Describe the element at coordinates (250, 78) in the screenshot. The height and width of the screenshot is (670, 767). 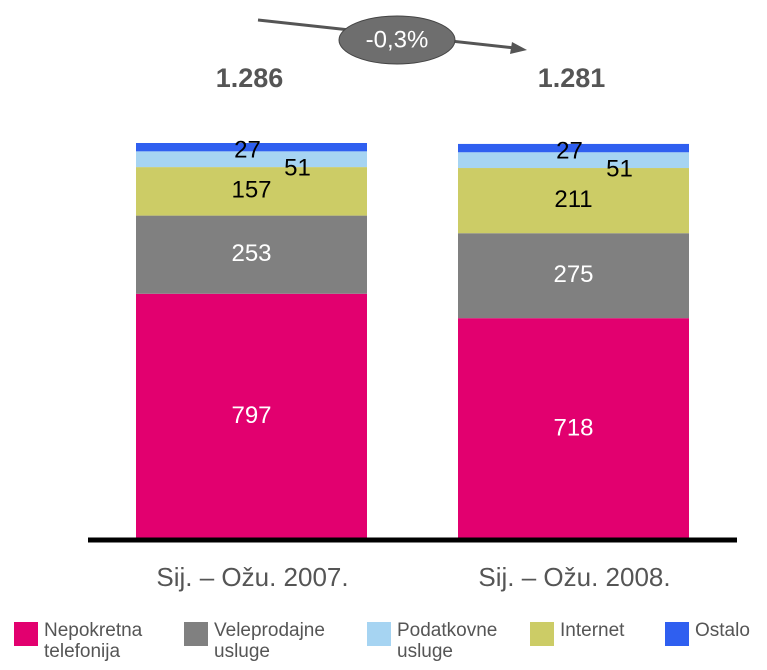
I see `total-label: 1.286` at that location.